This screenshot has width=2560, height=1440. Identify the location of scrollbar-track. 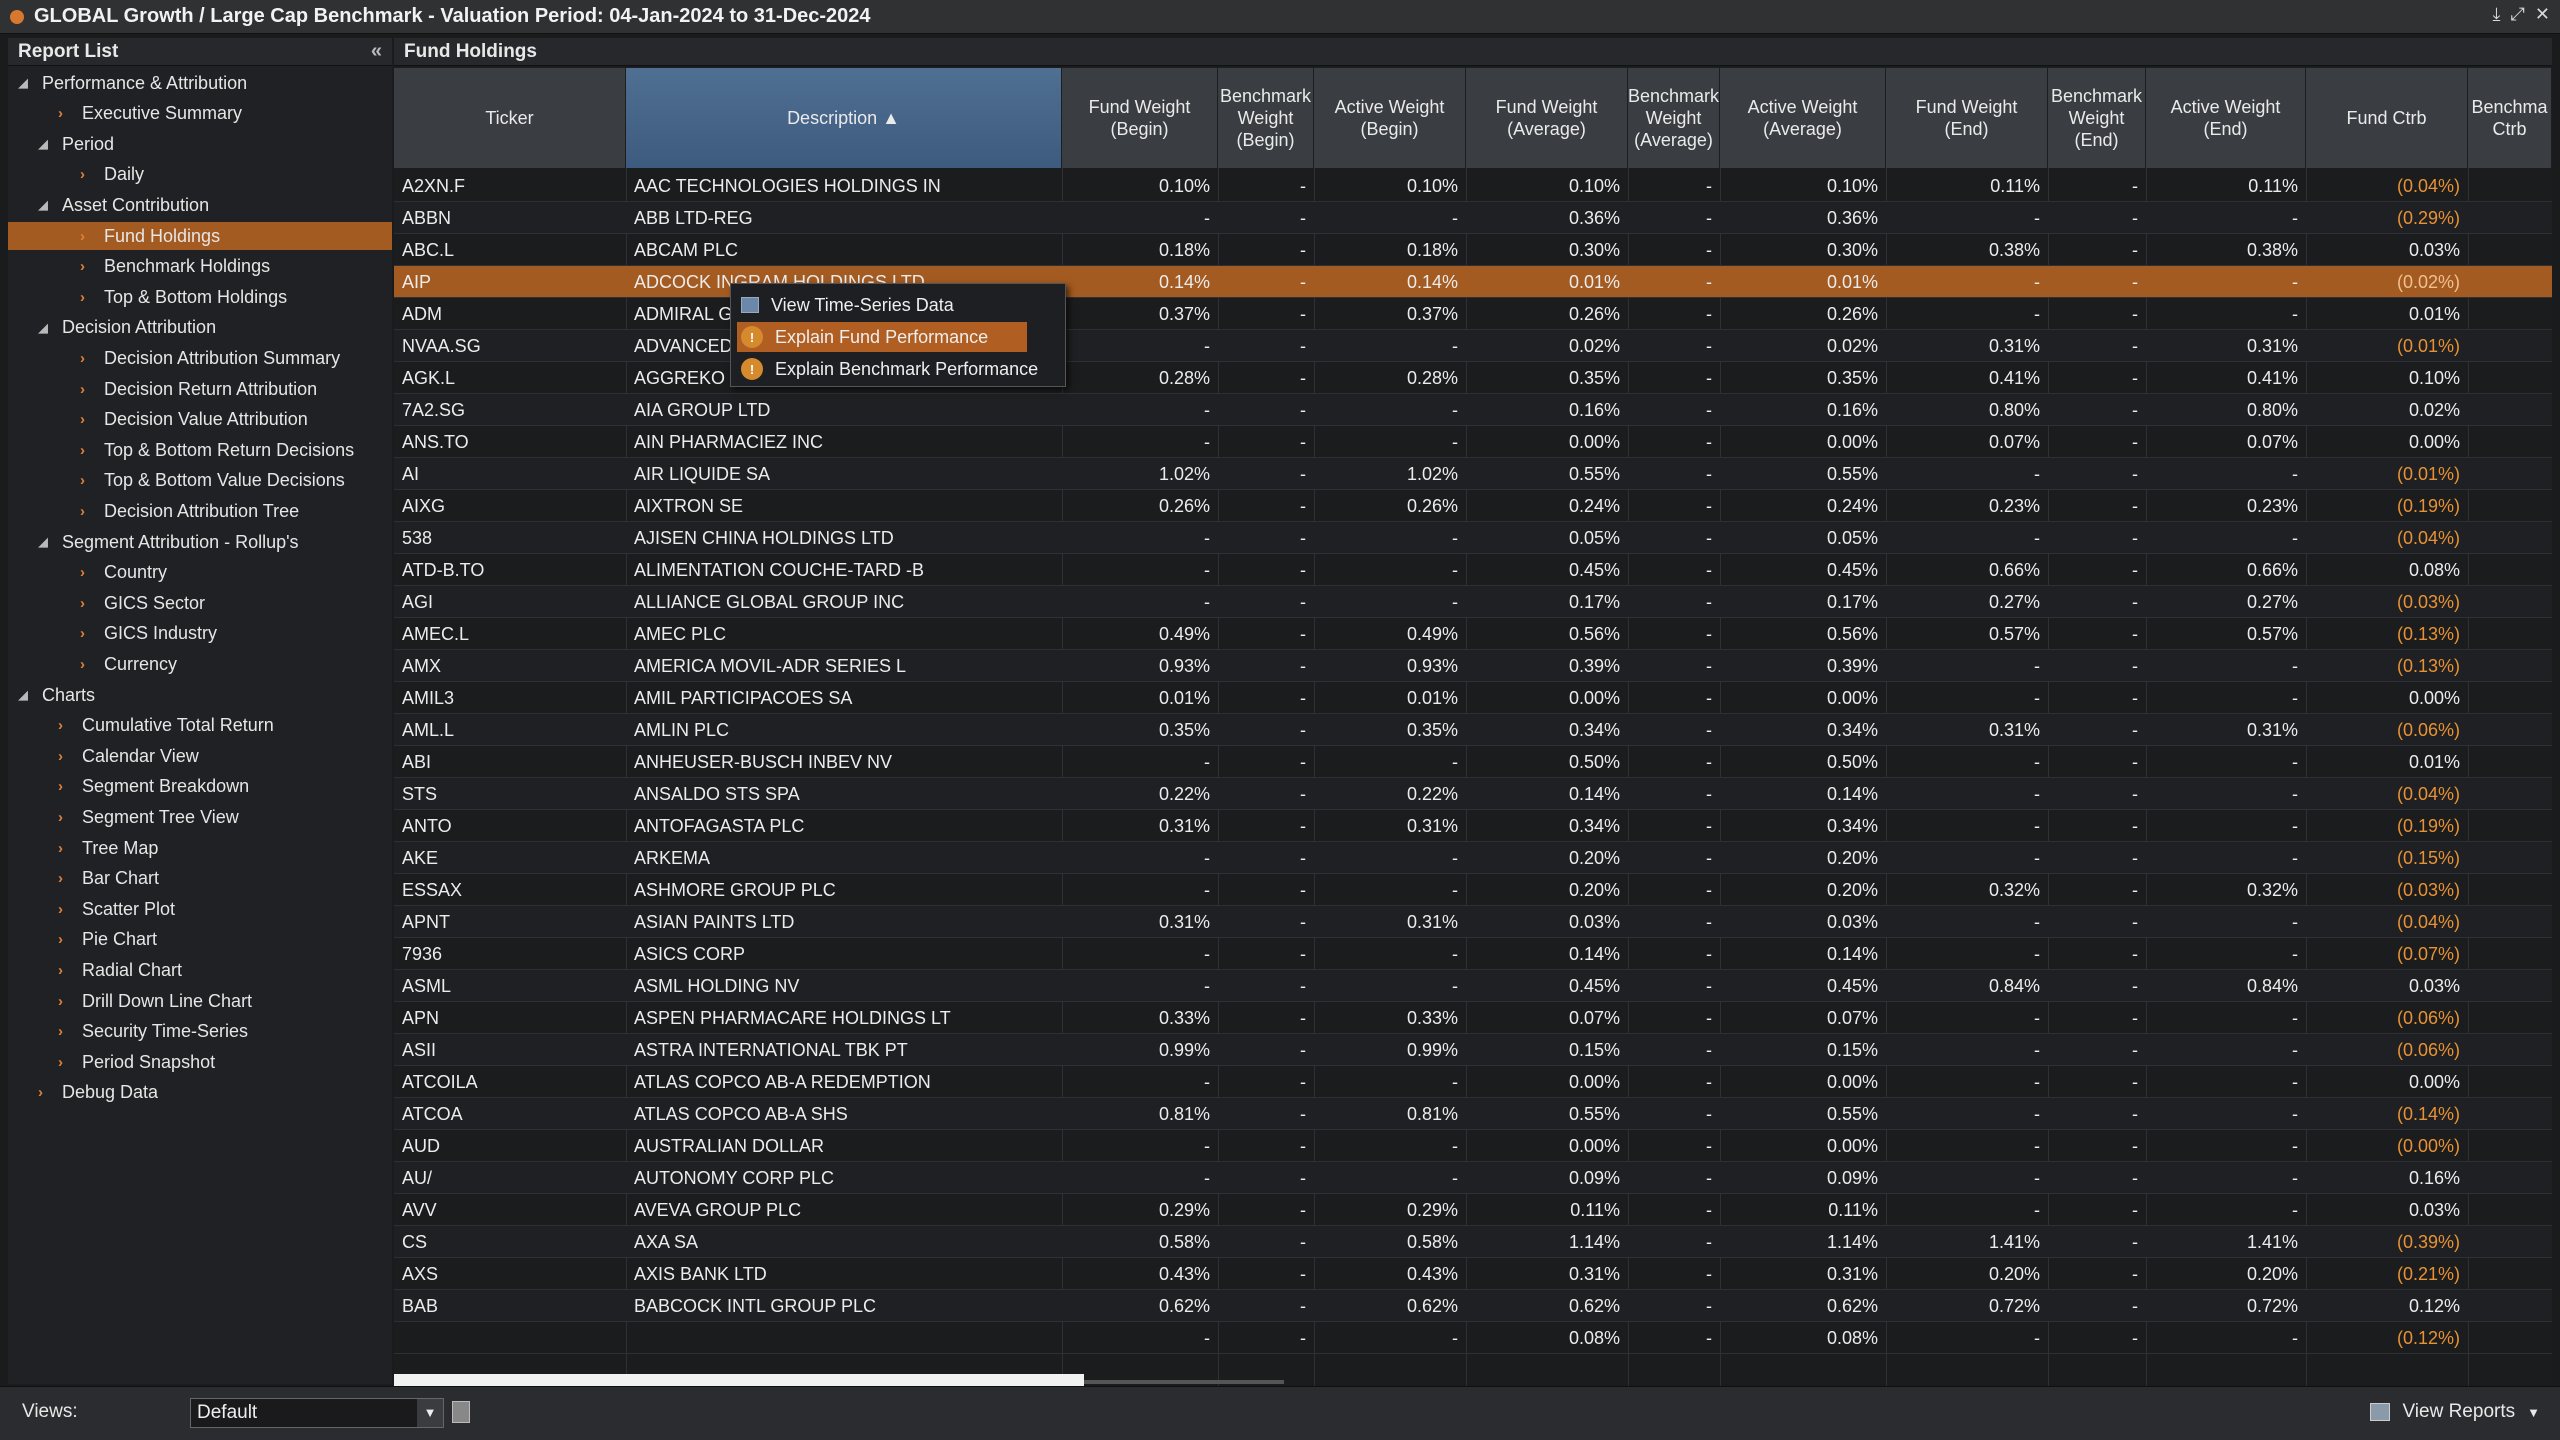
(1184, 1382).